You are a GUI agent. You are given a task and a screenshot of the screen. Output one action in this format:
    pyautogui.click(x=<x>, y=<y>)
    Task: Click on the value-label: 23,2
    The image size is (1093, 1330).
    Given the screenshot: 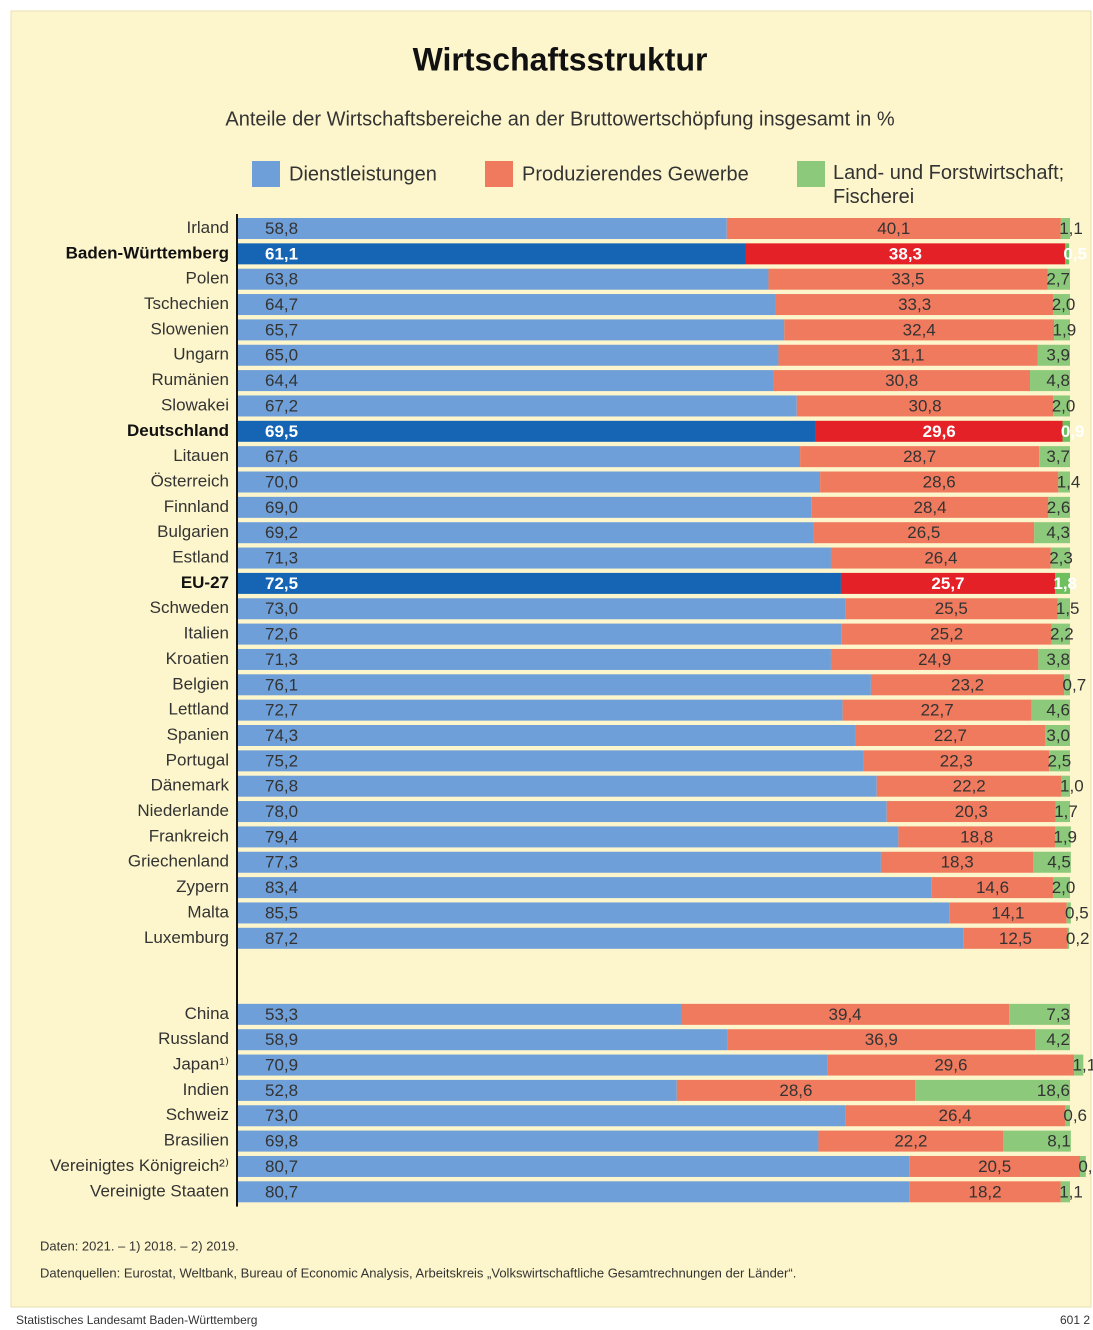 What is the action you would take?
    pyautogui.click(x=967, y=684)
    